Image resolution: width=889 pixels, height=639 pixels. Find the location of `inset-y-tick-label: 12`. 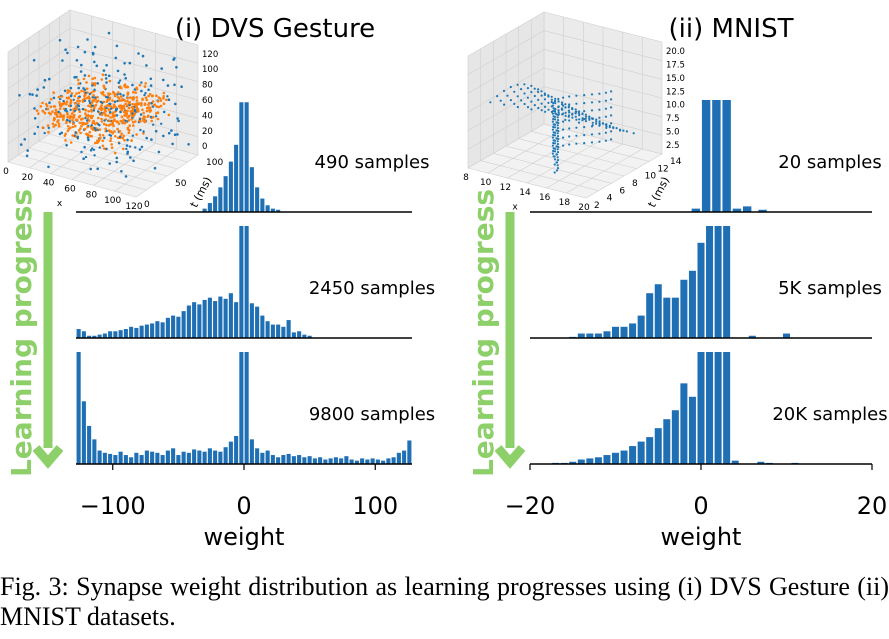

inset-y-tick-label: 12 is located at coordinates (662, 169).